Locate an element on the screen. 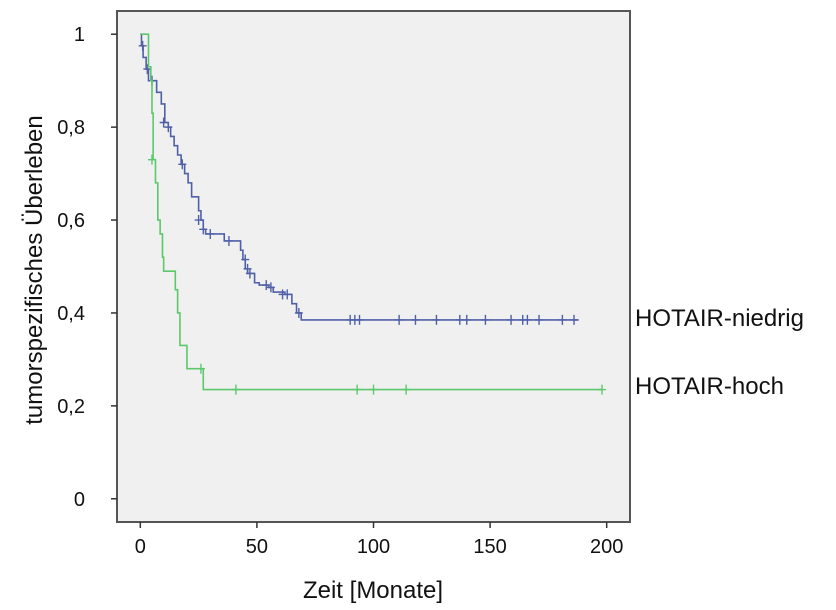  y-axis-title: tumorspezifisches Überleben is located at coordinates (34, 269).